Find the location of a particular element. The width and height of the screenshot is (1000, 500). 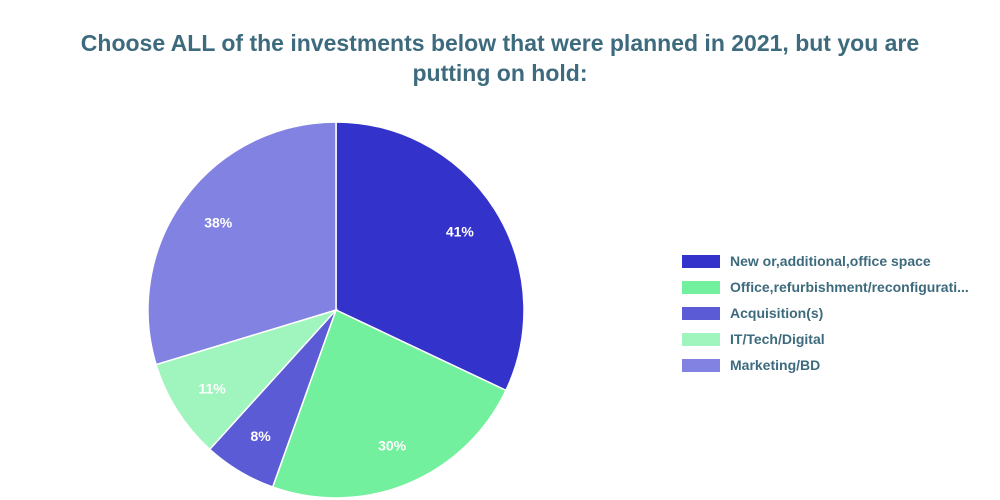

legend-item-4: Marketing/BD is located at coordinates (825, 365).